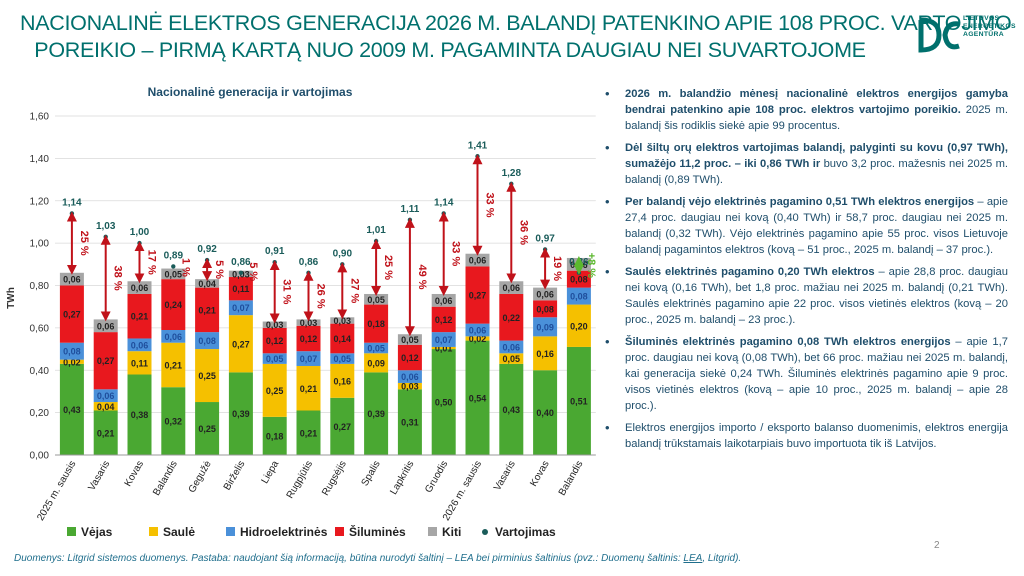  I want to click on bar-value-label: 0,04, so click(207, 284).